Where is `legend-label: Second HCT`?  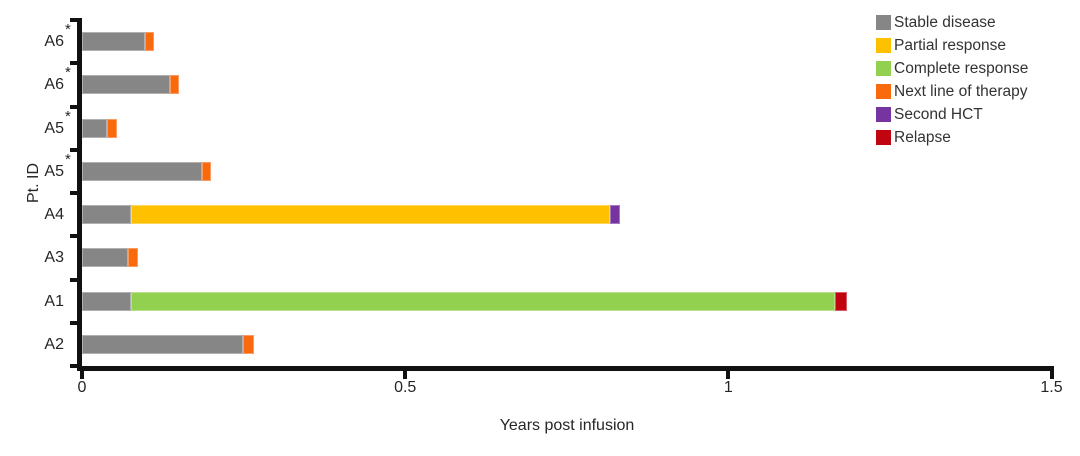 legend-label: Second HCT is located at coordinates (938, 114).